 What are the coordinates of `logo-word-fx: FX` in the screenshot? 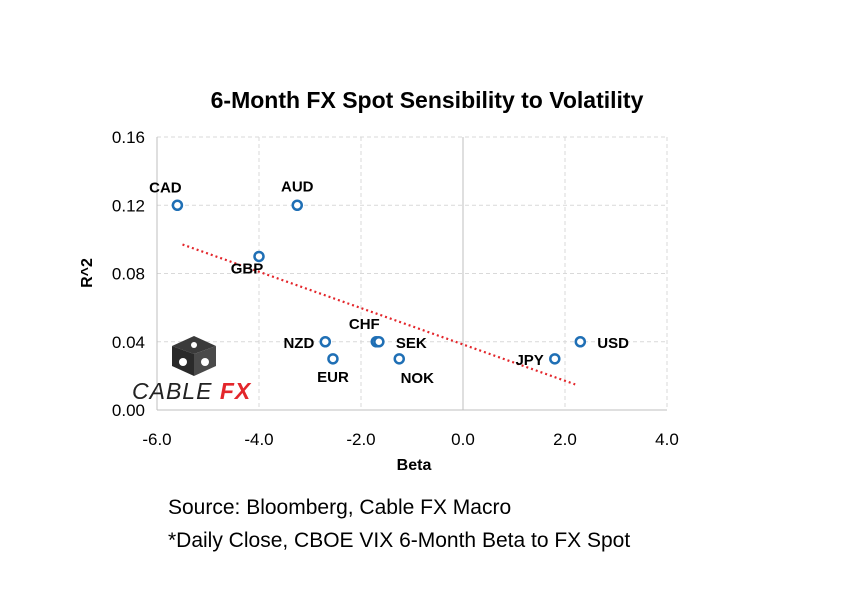 It's located at (235, 391).